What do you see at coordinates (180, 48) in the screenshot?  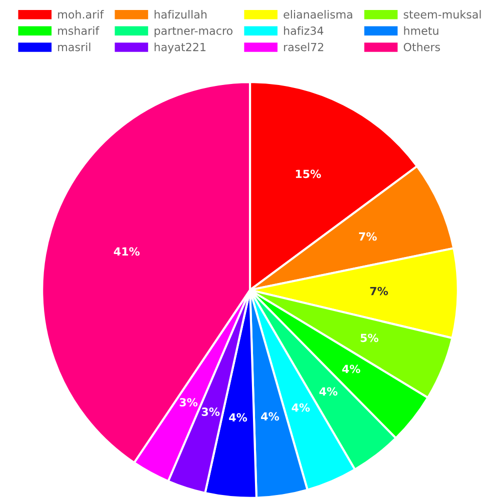 I see `legend-label: hayat221` at bounding box center [180, 48].